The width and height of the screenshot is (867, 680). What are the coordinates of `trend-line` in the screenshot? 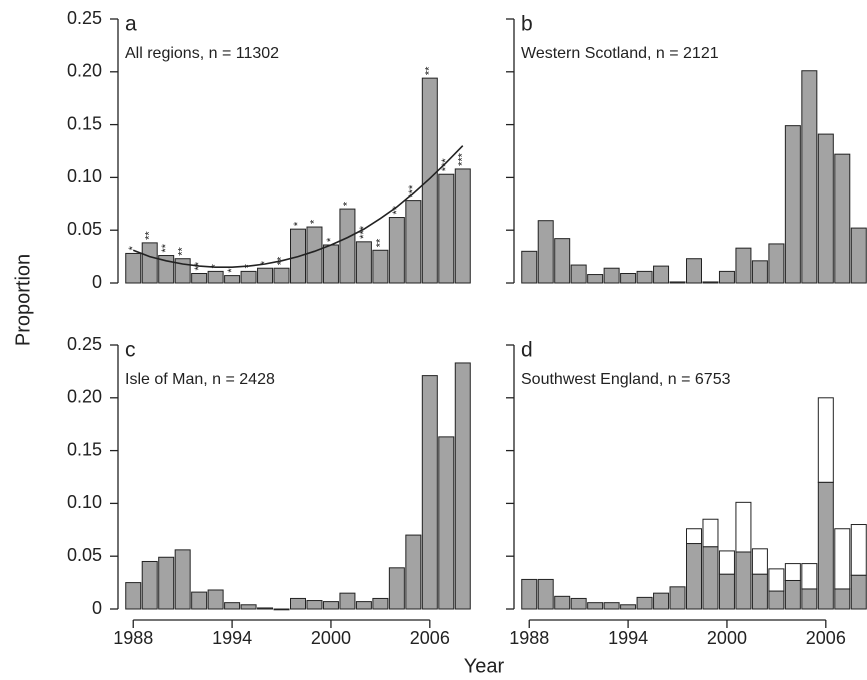 It's located at (298, 206).